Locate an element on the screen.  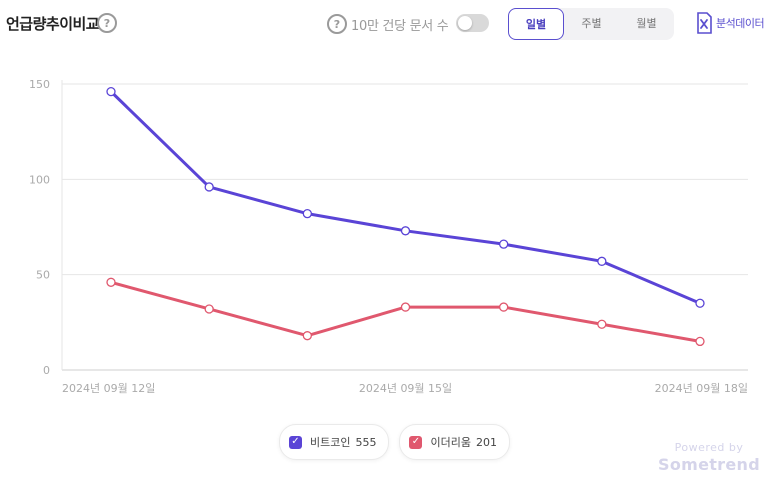
watermark-brand: Sometrend is located at coordinates (709, 464).